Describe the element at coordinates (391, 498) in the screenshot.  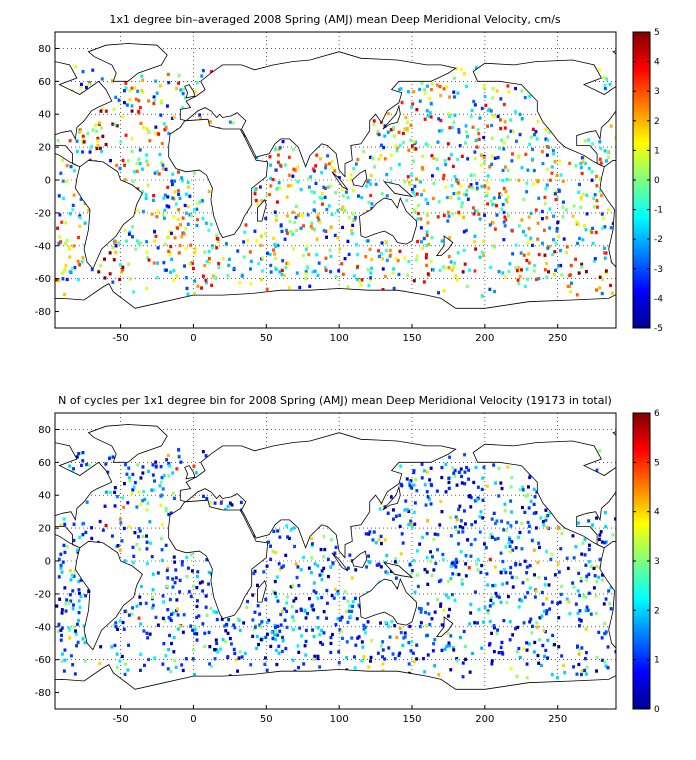
I see `coastline-japan` at that location.